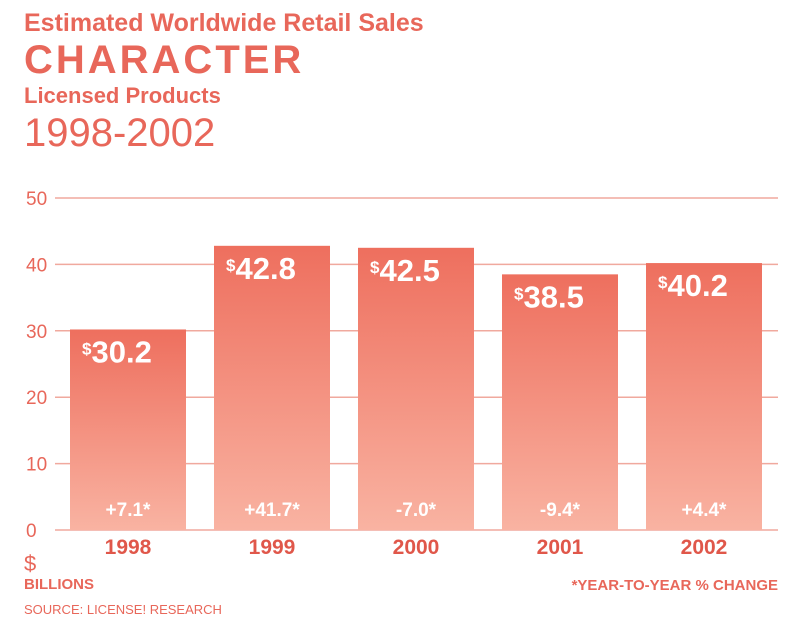  I want to click on pct-change-label: +41.7*, so click(272, 510).